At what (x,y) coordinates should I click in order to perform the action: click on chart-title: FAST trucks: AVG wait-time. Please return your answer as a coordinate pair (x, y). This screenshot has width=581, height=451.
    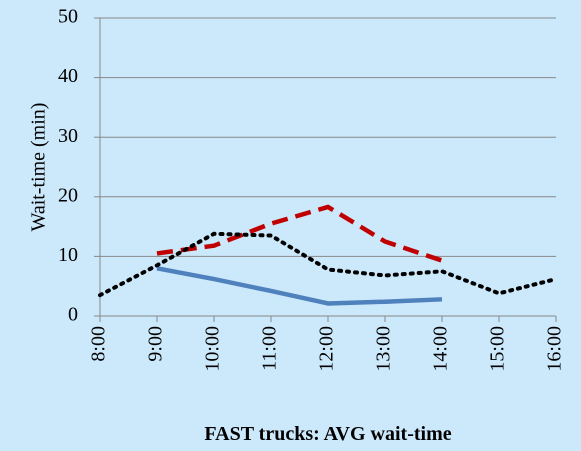
    Looking at the image, I should click on (327, 434).